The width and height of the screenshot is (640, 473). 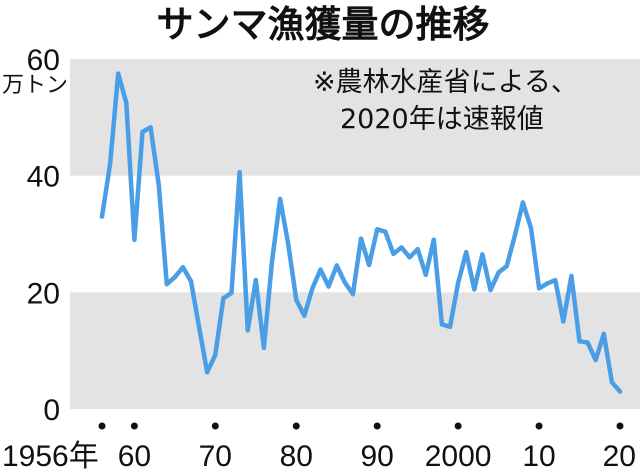 I want to click on x-axis-ticks: 1956年 60 70 80 90 2000 10 20, so click(x=319, y=447).